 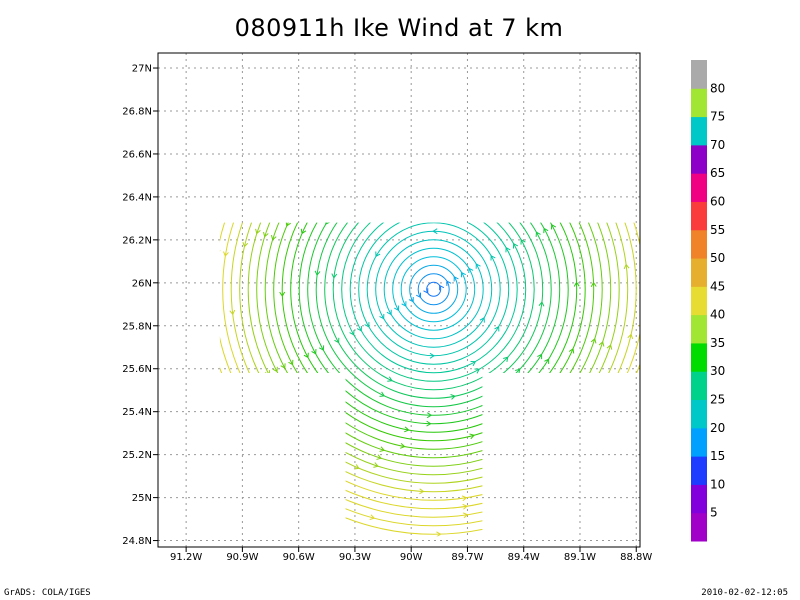 What do you see at coordinates (137, 541) in the screenshot?
I see `y-tick-label: 24.8N` at bounding box center [137, 541].